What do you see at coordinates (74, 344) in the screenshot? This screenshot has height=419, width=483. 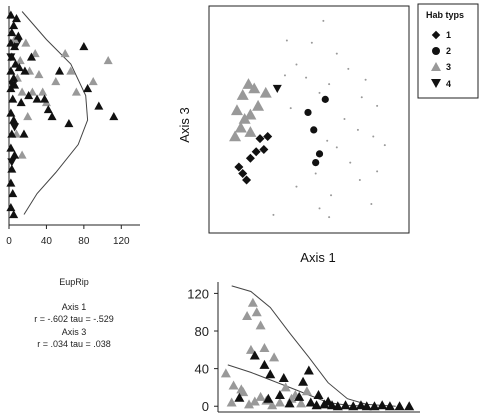 I see `stats-axis3-values: r = .034 tau = .038` at bounding box center [74, 344].